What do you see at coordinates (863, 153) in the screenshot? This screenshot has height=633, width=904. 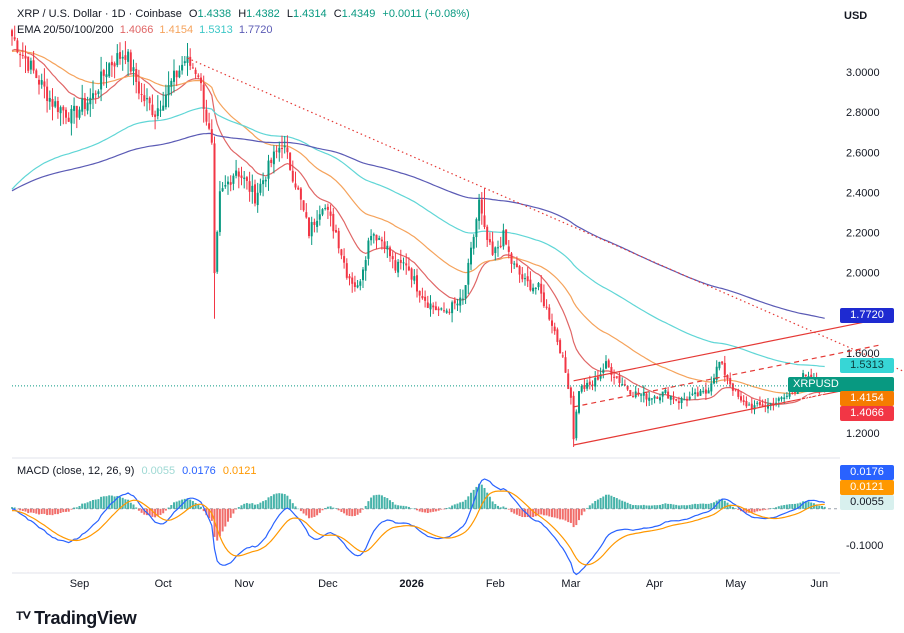 I see `price-tick-label: 2.6000` at bounding box center [863, 153].